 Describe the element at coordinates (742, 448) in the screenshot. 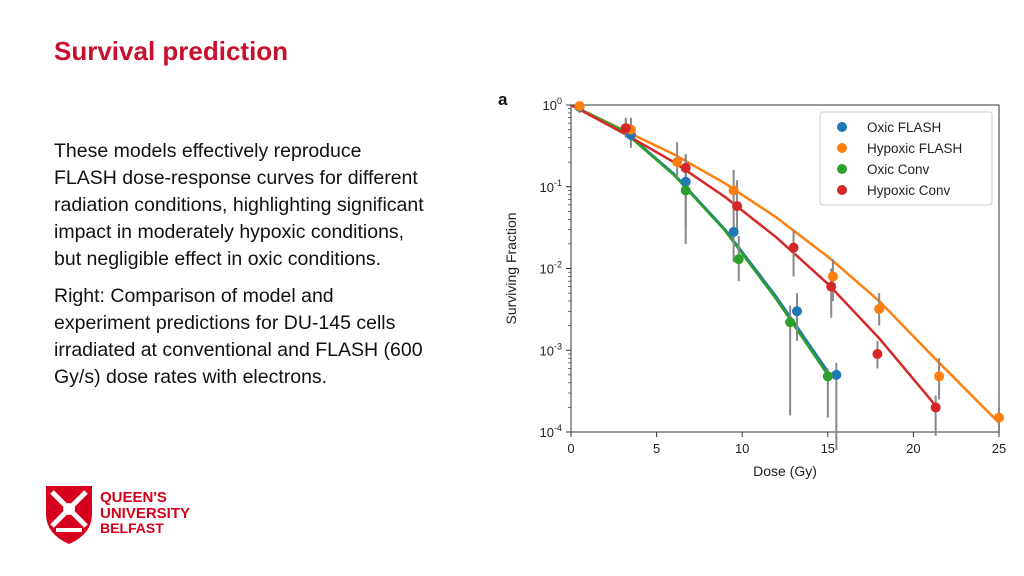

I see `x-tick-label: 10` at that location.